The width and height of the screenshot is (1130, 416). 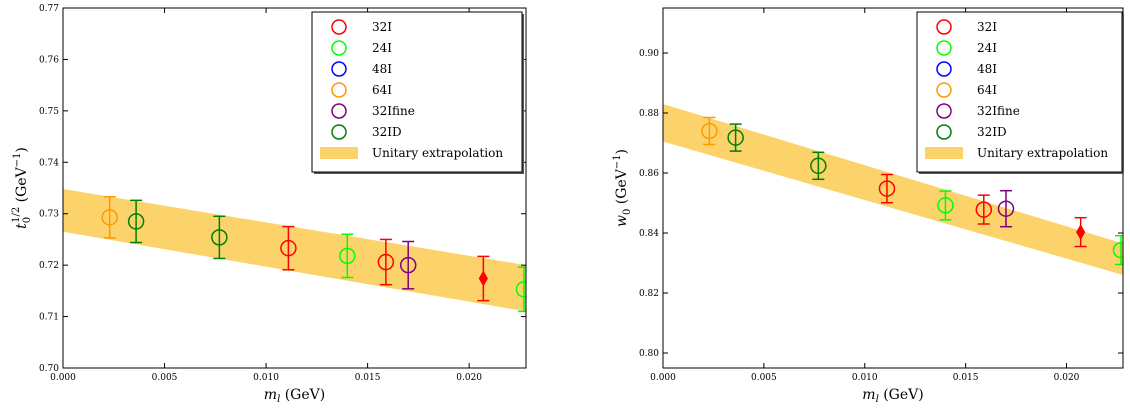 I want to click on y-tick-label: 0.82, so click(x=649, y=294).